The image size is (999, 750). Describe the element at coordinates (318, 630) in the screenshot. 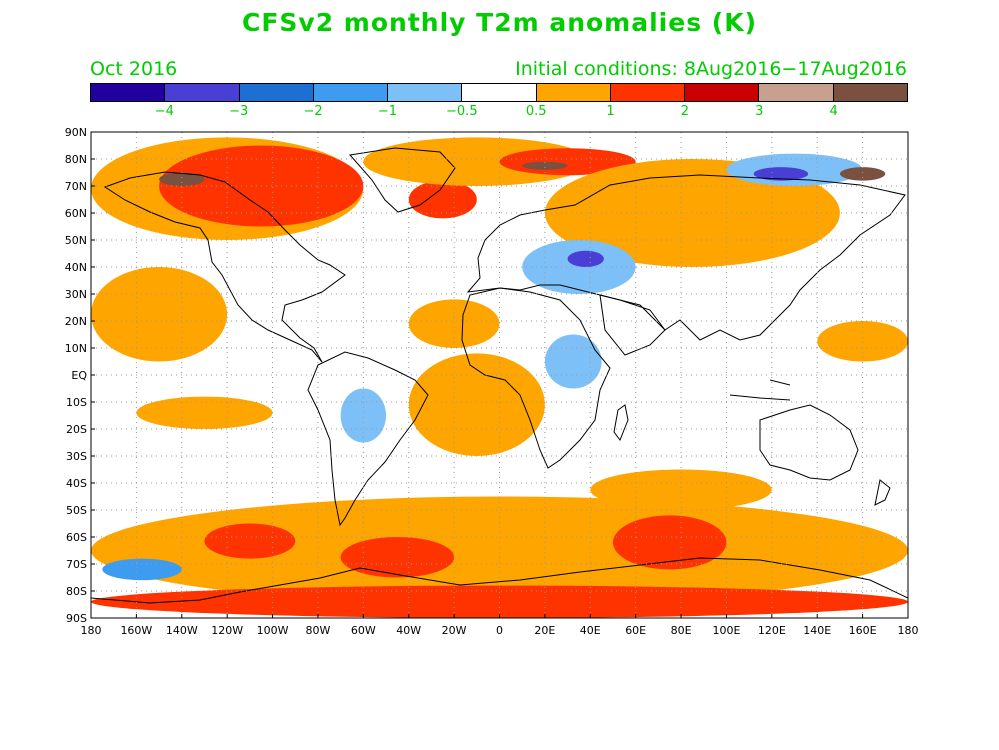

I see `lon-tick-label: 80W` at that location.